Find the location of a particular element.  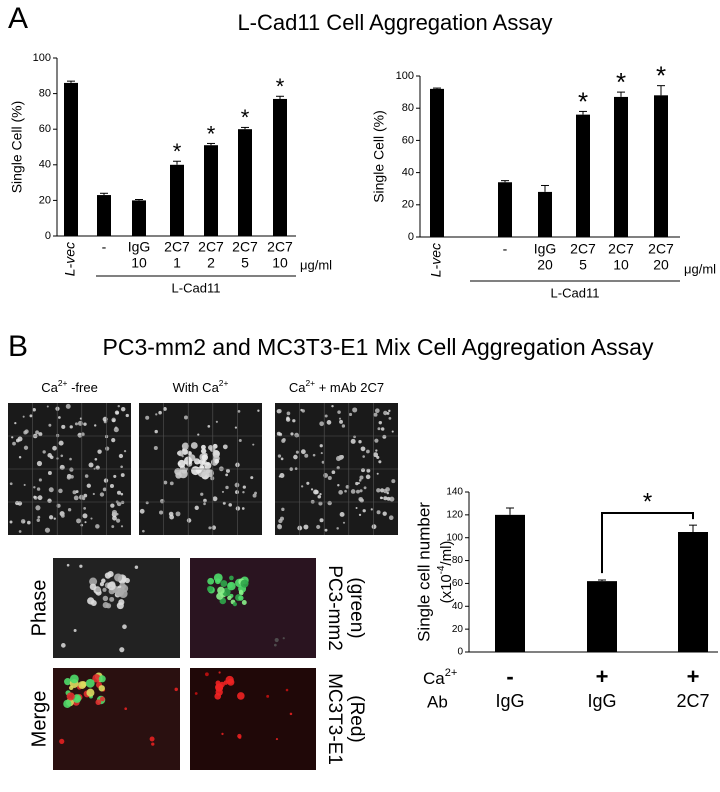

y-axis-unit-sup: -4 is located at coordinates (441, 569).